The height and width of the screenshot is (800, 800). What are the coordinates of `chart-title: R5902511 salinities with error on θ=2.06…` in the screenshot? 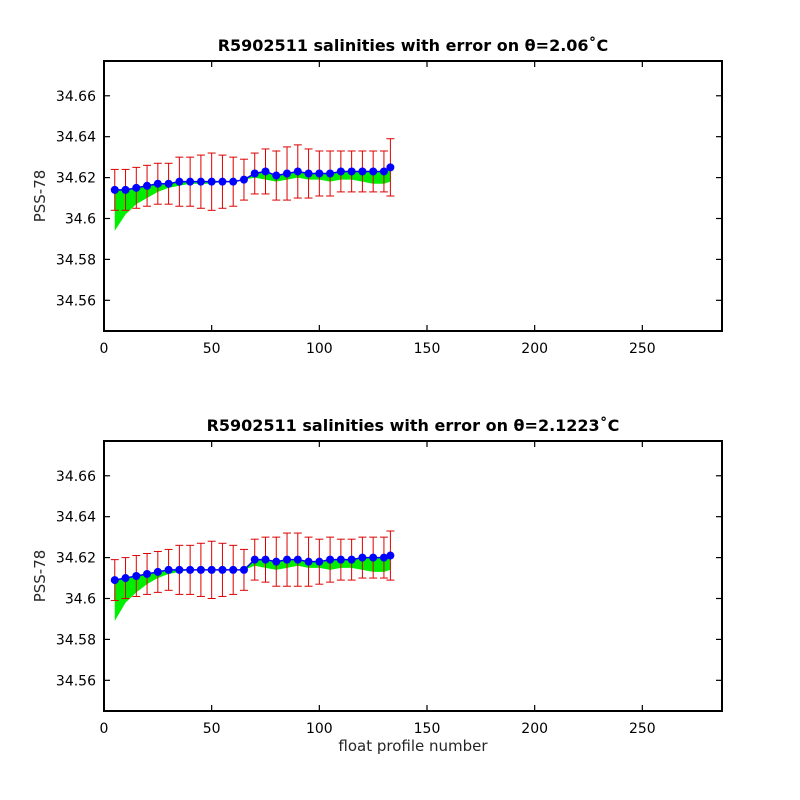 It's located at (413, 45).